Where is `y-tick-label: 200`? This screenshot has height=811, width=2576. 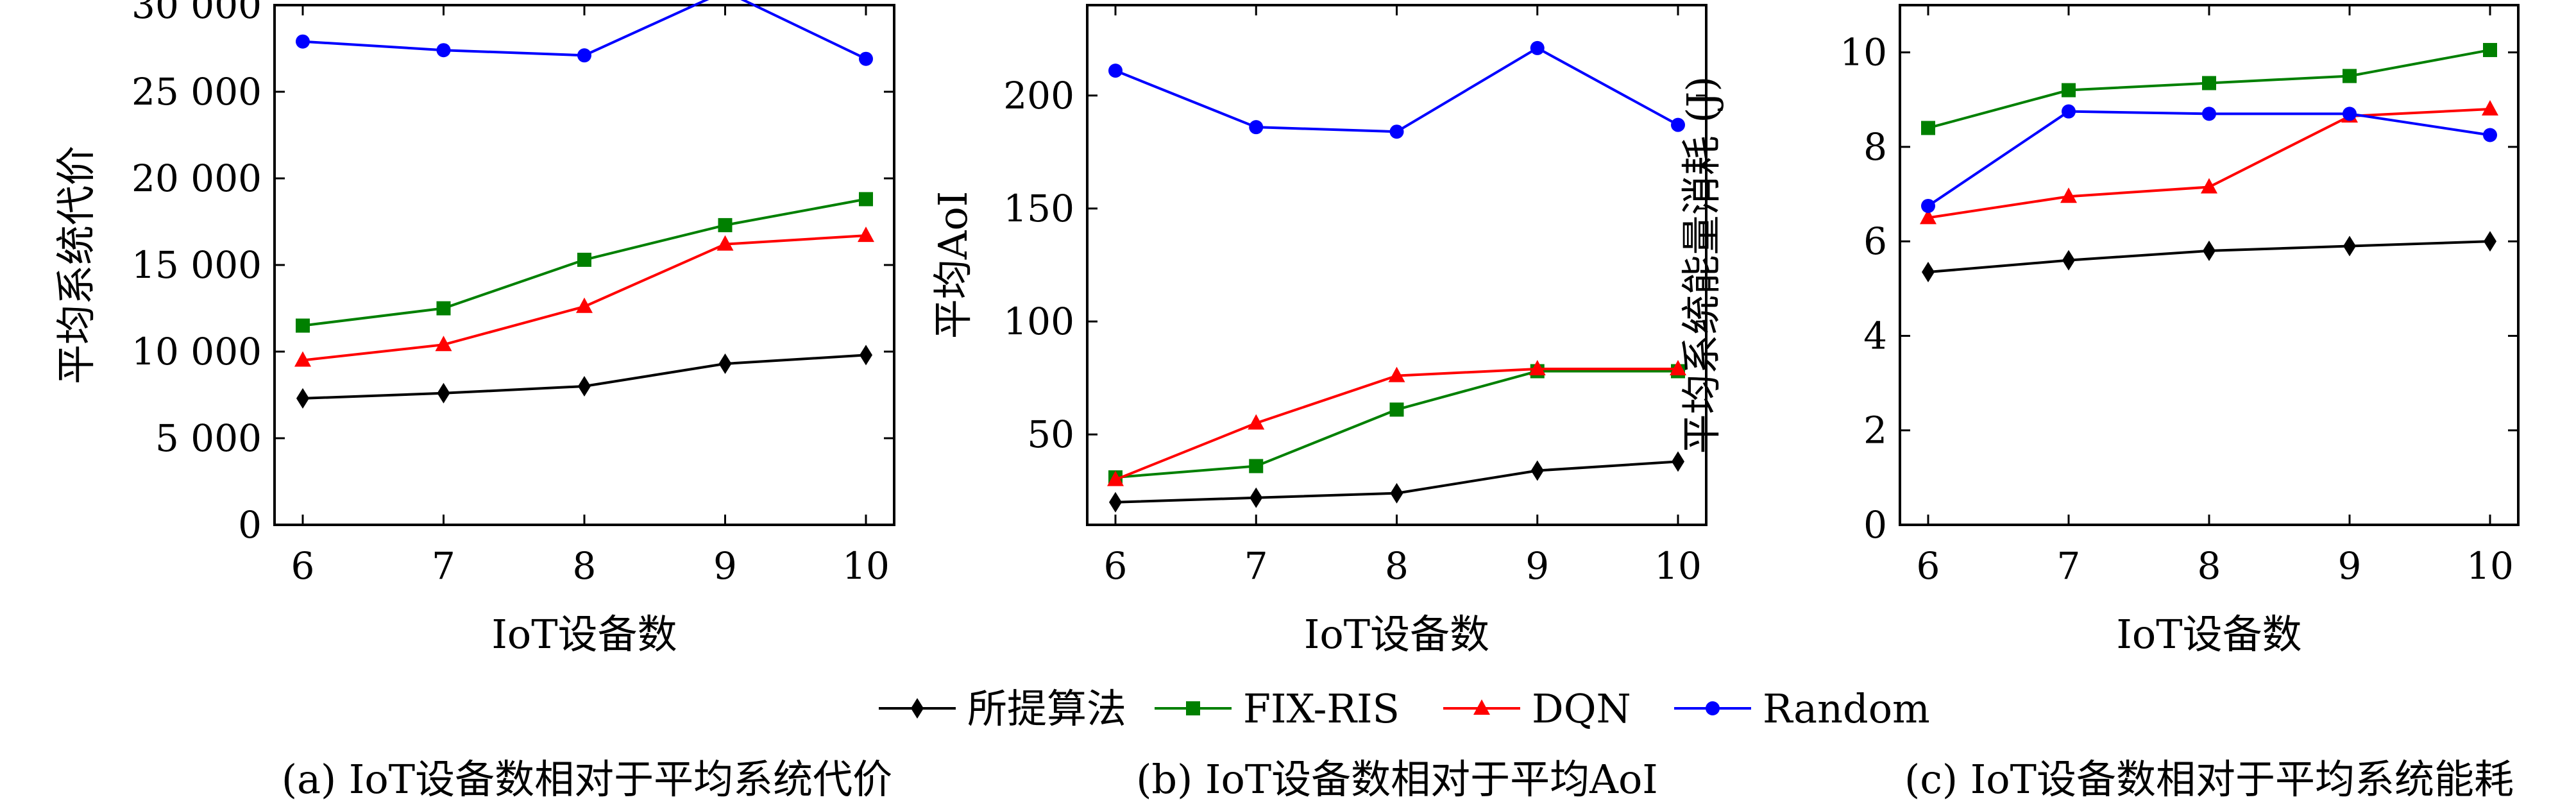 y-tick-label: 200 is located at coordinates (1038, 95).